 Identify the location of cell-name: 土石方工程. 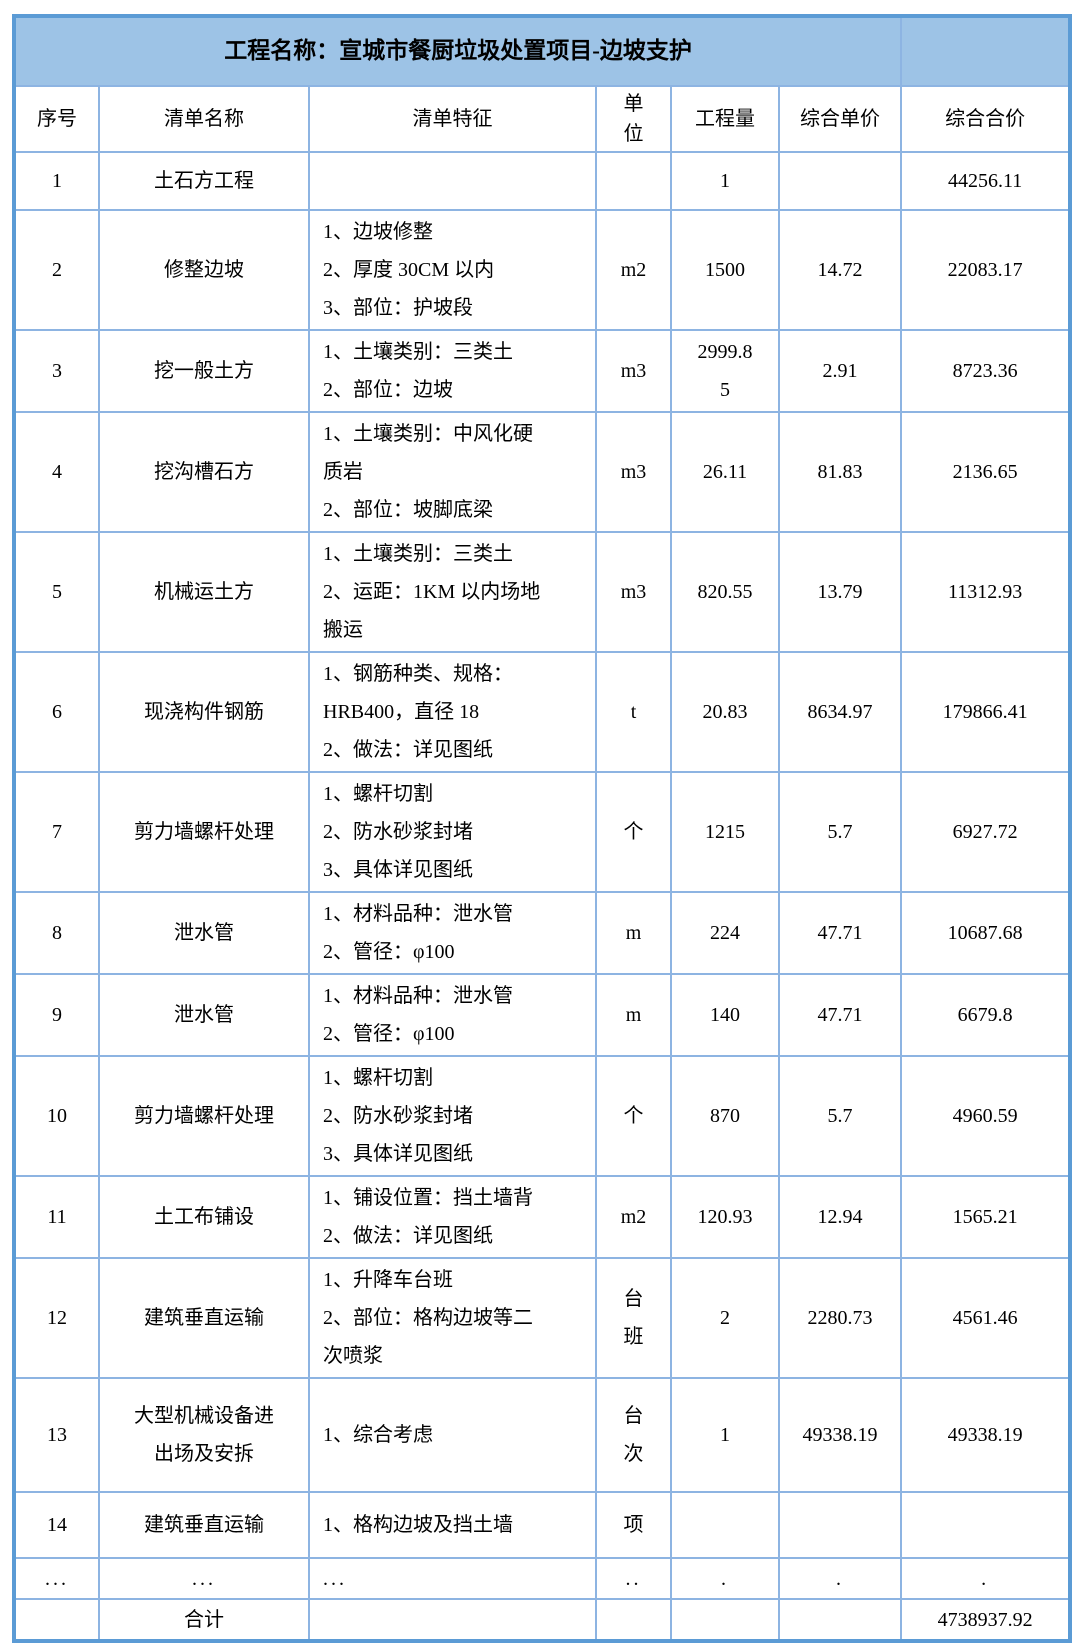
(204, 181).